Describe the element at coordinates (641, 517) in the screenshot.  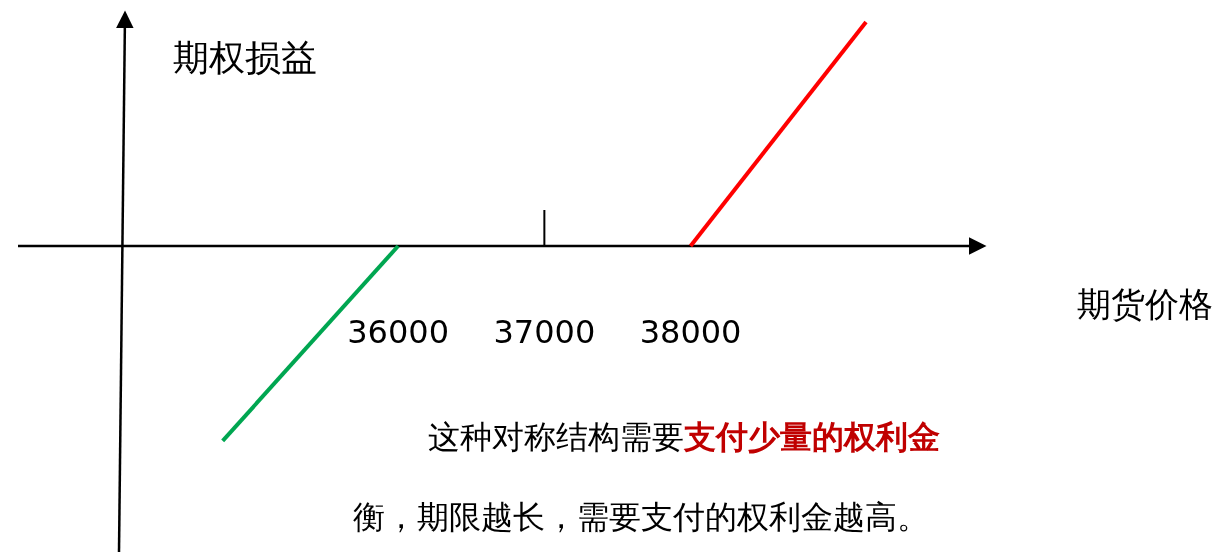
I see `text: 衡，期限越长，需要支付的权利金越高。` at that location.